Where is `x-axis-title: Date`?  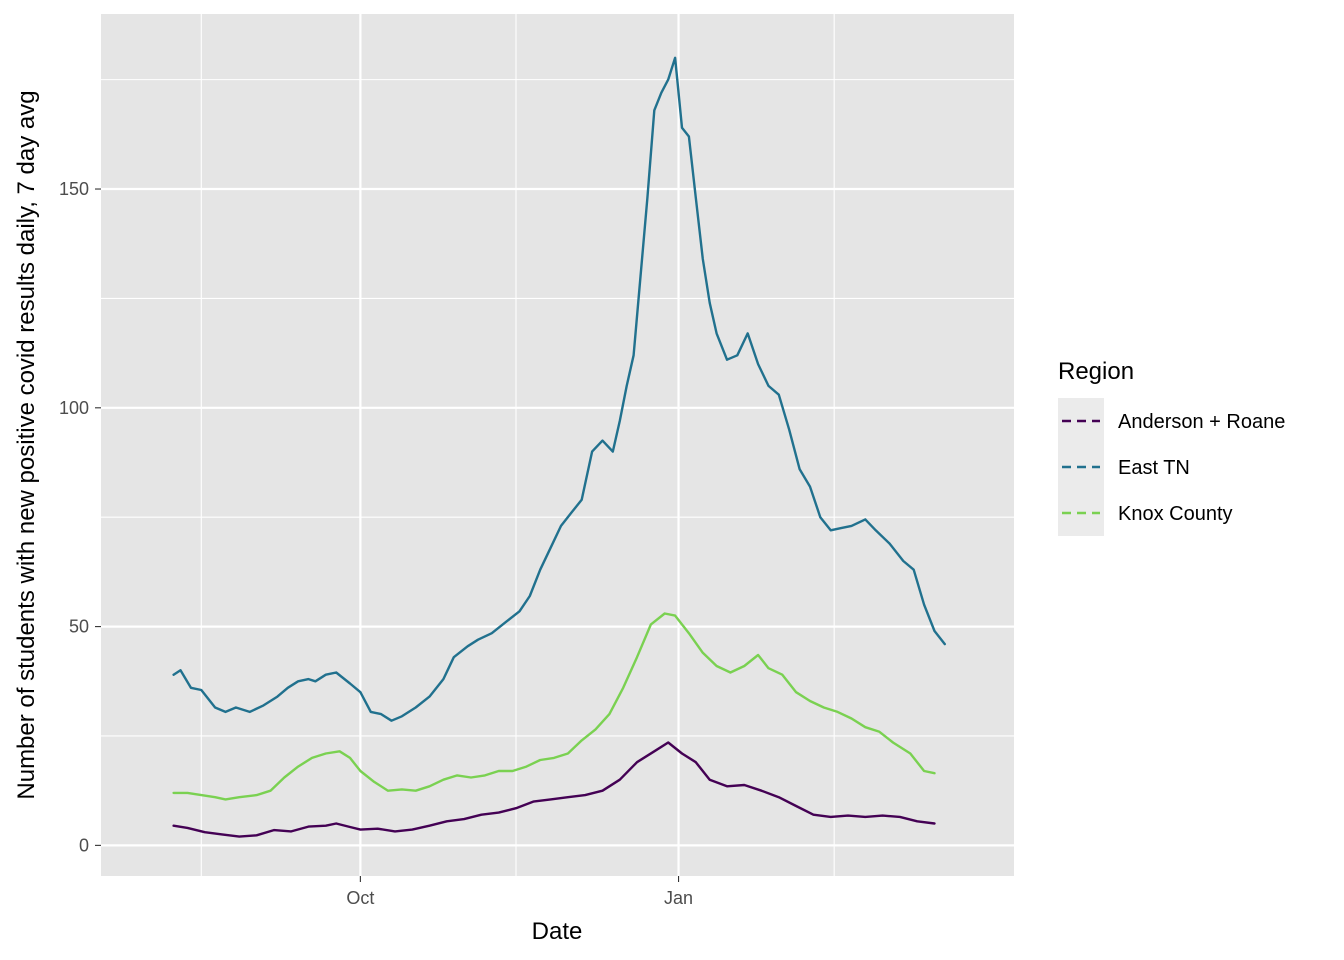 x-axis-title: Date is located at coordinates (557, 931).